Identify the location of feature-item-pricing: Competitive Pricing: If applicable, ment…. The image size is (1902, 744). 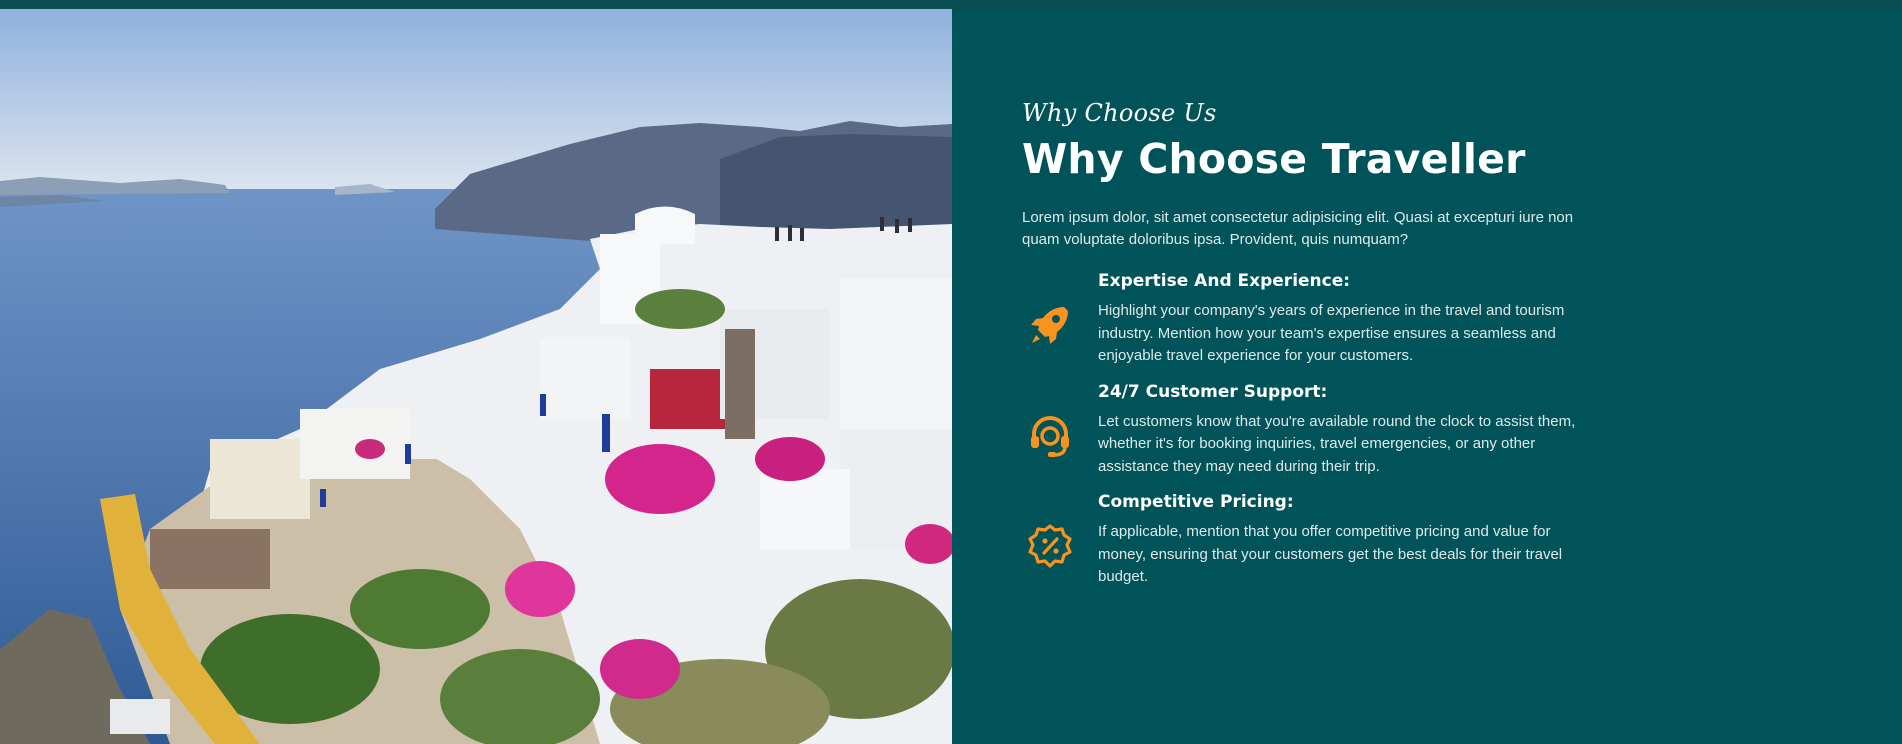
(1307, 540).